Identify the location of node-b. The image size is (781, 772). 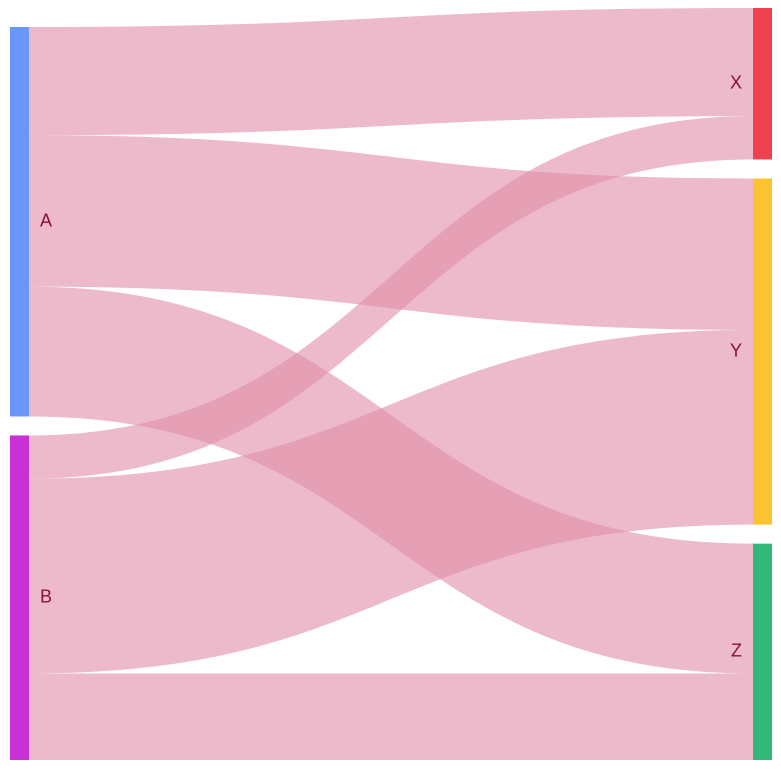
(19, 597).